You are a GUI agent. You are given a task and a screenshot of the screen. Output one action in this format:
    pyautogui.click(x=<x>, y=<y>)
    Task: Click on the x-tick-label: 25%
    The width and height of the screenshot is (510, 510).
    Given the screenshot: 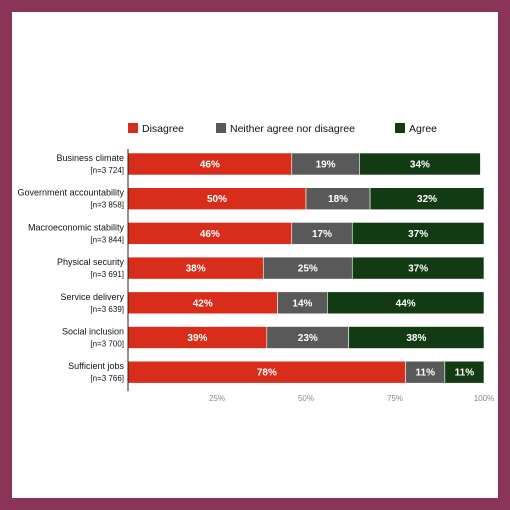 What is the action you would take?
    pyautogui.click(x=217, y=398)
    